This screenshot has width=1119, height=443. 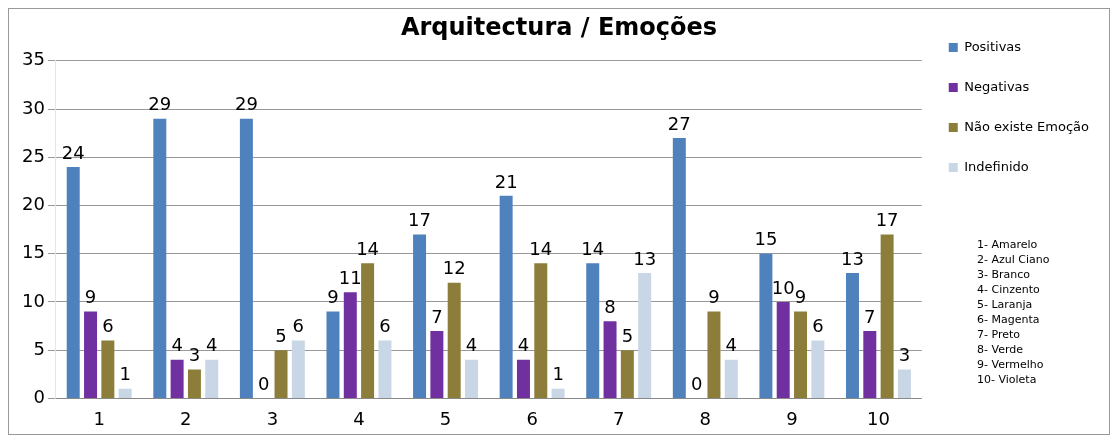 What do you see at coordinates (783, 287) in the screenshot?
I see `data-label: 10` at bounding box center [783, 287].